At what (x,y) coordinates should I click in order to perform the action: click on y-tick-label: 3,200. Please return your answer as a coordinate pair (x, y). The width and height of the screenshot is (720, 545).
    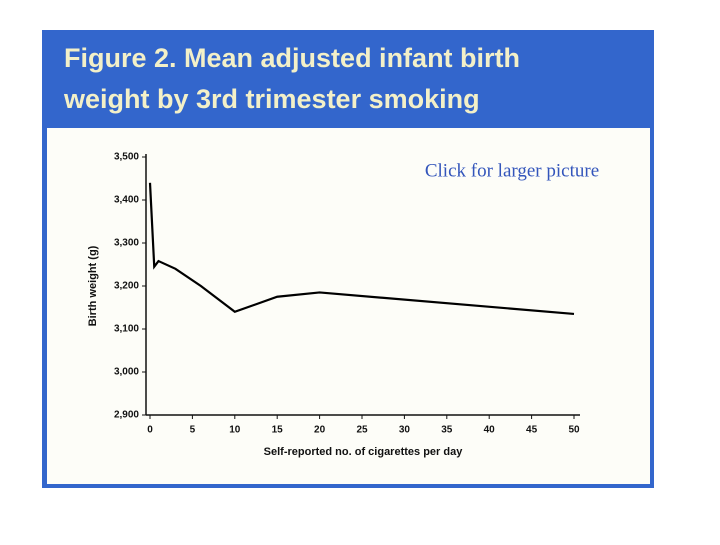
    Looking at the image, I should click on (126, 286).